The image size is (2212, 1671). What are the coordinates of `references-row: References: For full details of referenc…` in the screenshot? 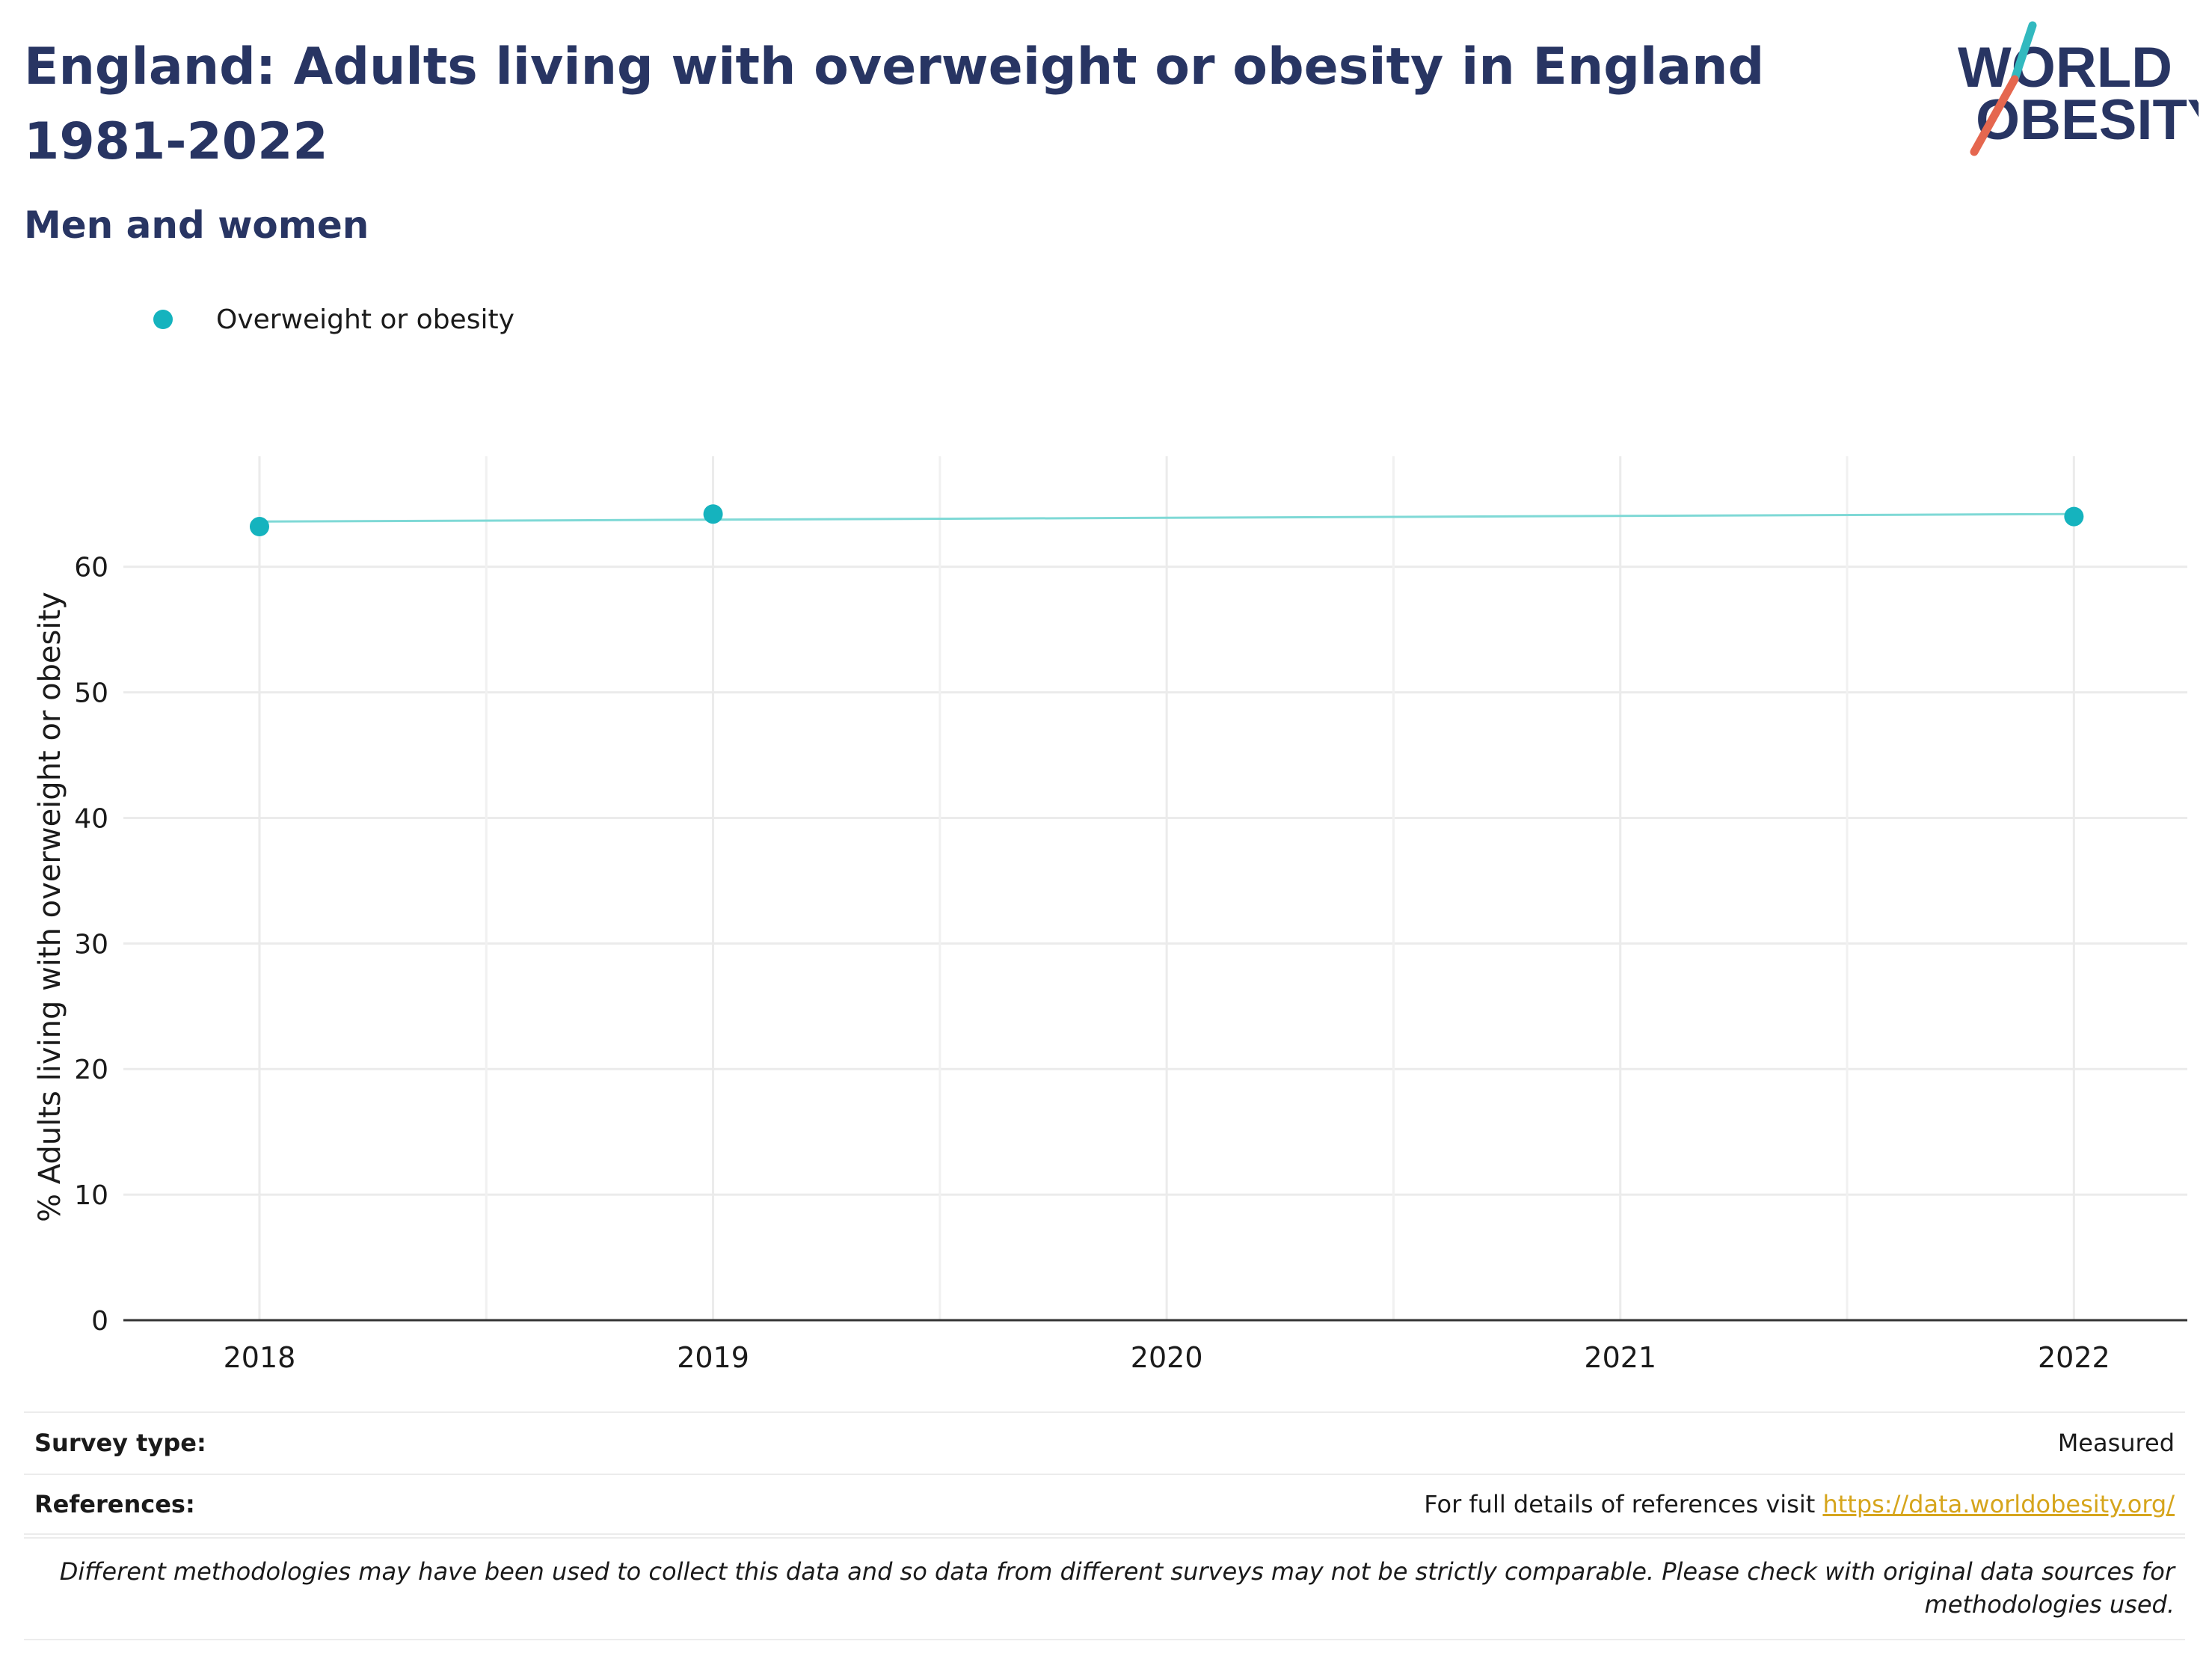 It's located at (1104, 1504).